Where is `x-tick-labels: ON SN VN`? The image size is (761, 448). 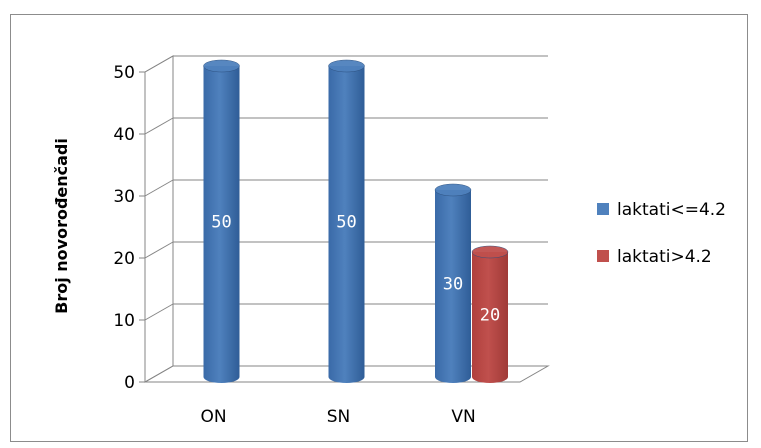 x-tick-labels: ON SN VN is located at coordinates (337, 417).